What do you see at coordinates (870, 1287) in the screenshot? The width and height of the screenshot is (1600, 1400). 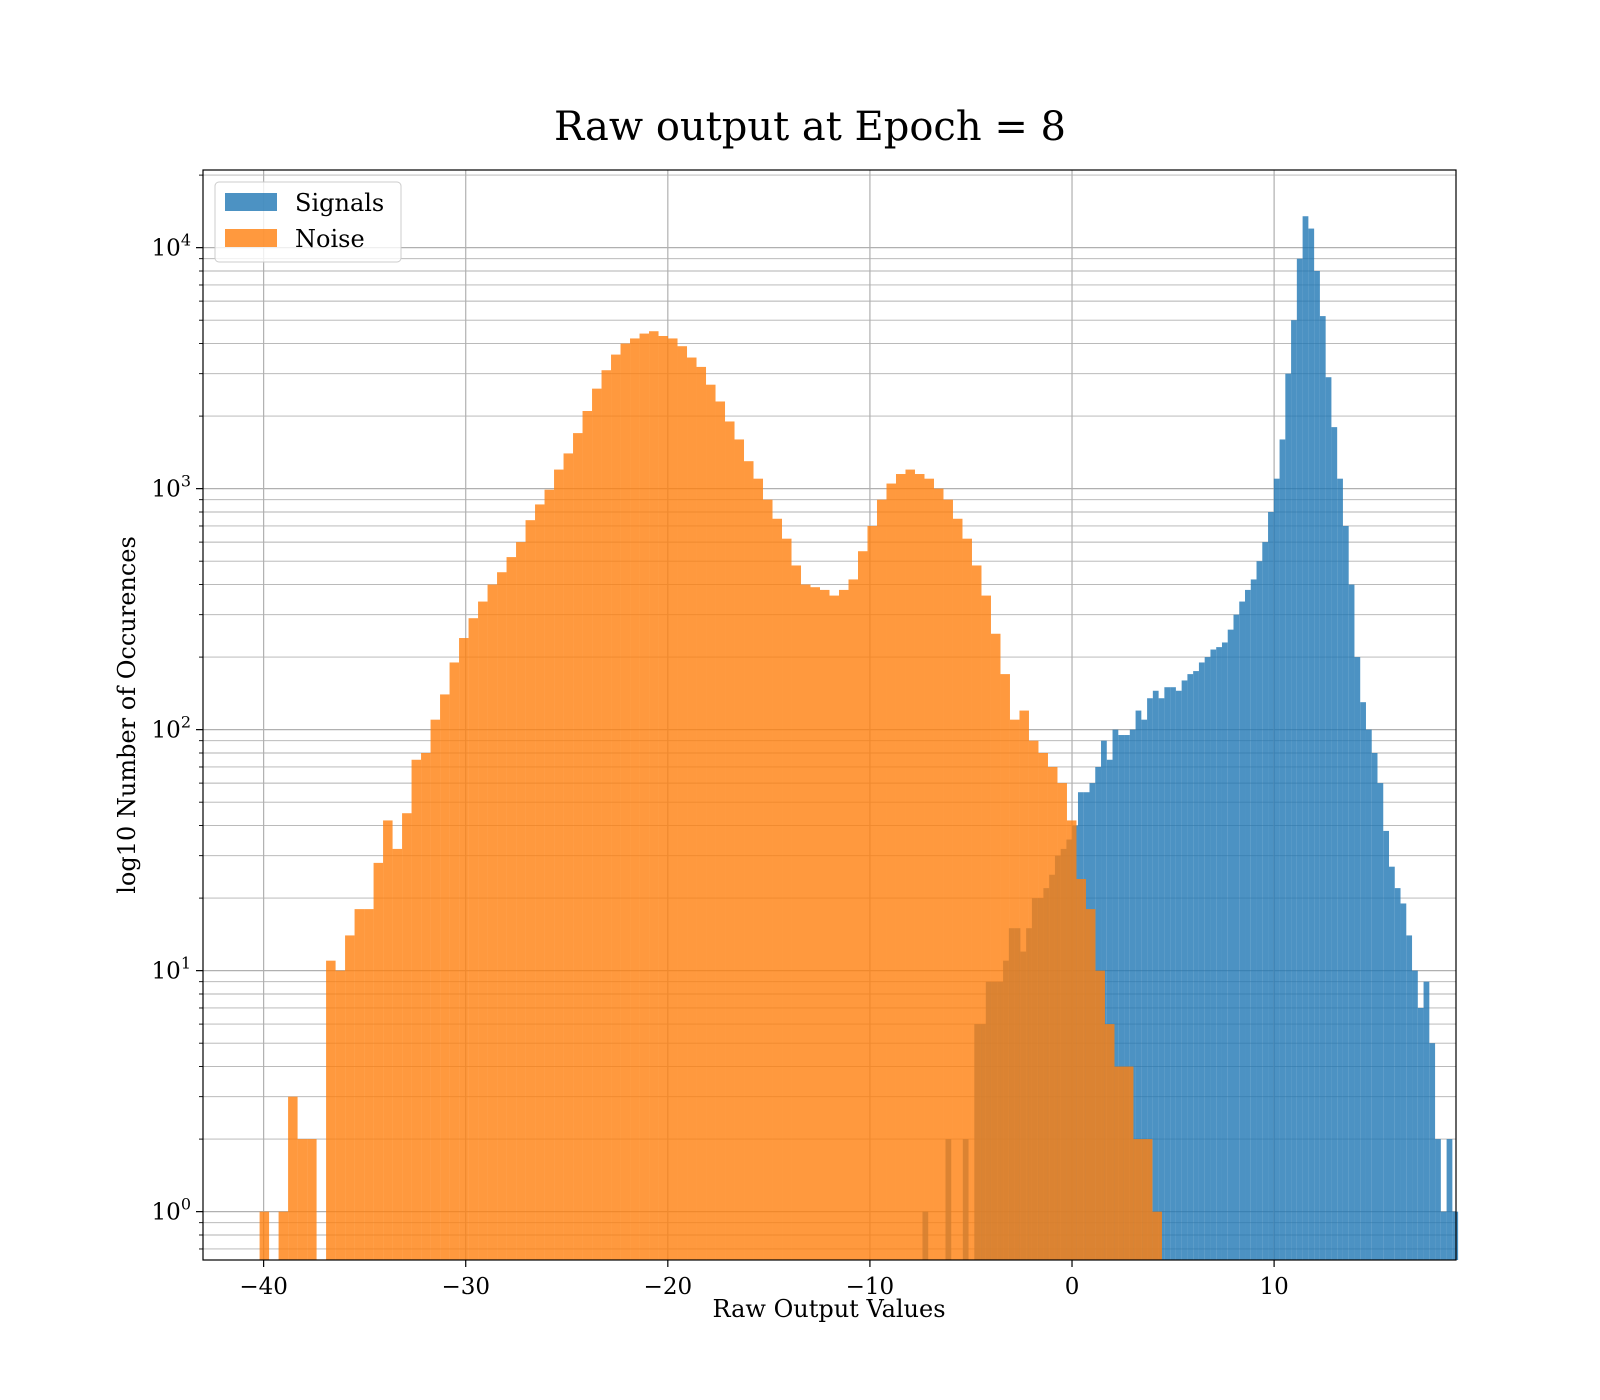 I see `x-tick-label: −10` at bounding box center [870, 1287].